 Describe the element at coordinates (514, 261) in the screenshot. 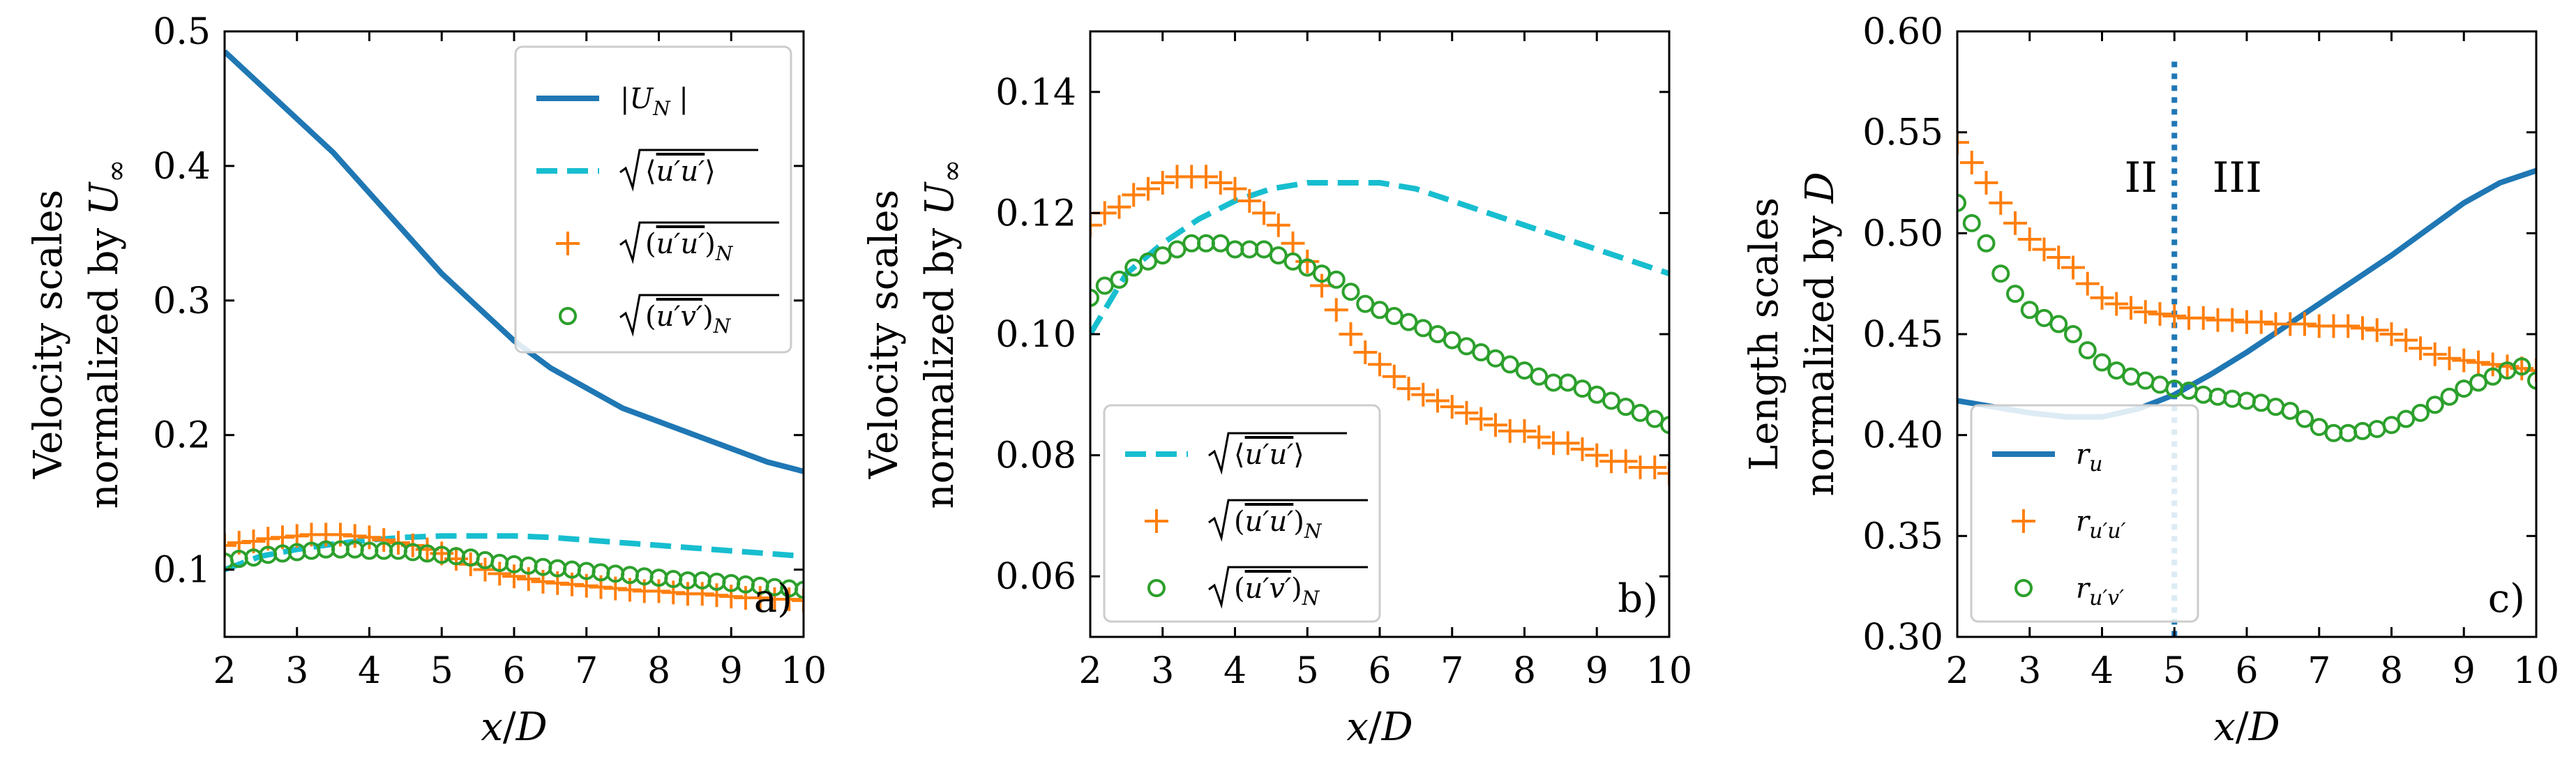

I see `series-line-UN` at that location.